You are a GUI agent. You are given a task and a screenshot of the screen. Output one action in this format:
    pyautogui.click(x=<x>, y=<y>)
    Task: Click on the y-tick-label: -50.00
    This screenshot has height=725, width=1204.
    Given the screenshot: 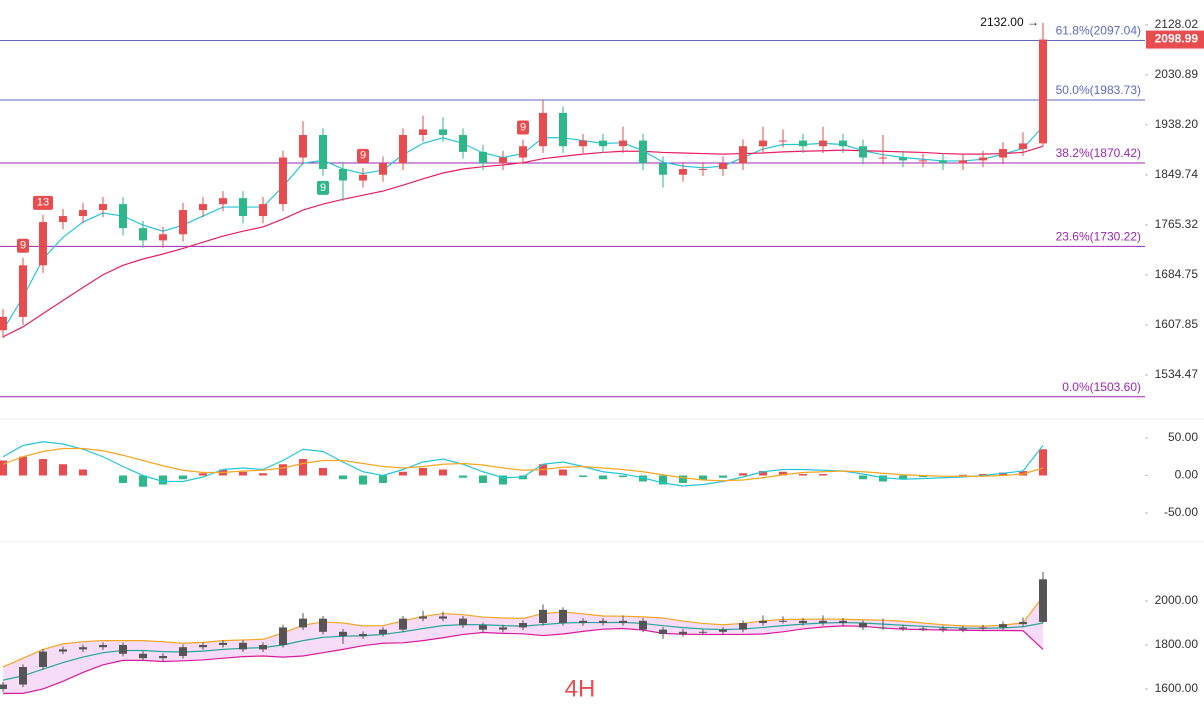 What is the action you would take?
    pyautogui.click(x=1181, y=512)
    